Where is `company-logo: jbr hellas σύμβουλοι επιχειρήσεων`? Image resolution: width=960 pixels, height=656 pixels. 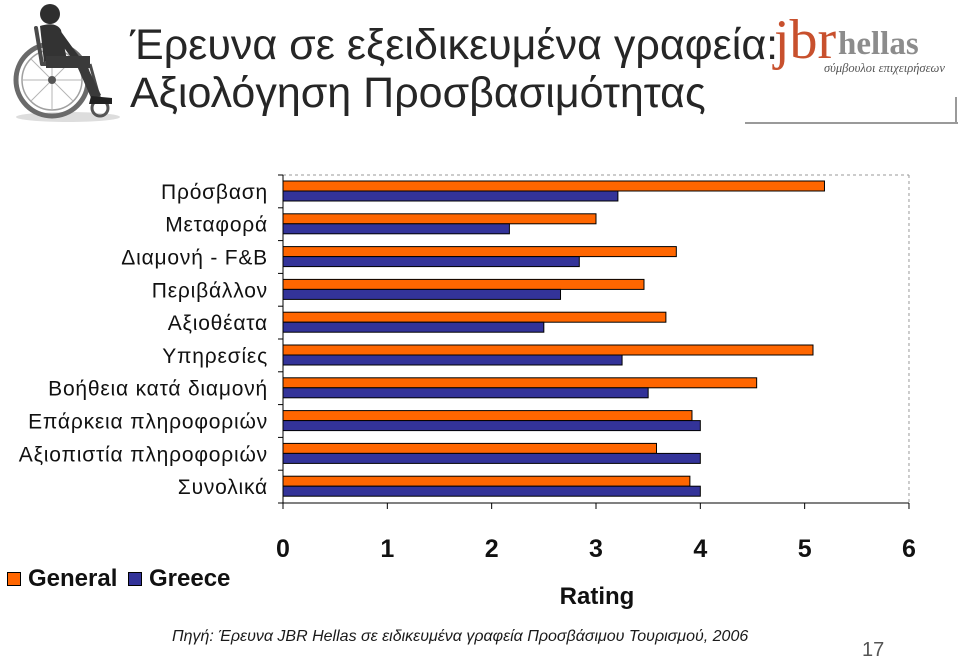
company-logo: jbr hellas σύμβουλοι επιχειρήσεων is located at coordinates (851, 66).